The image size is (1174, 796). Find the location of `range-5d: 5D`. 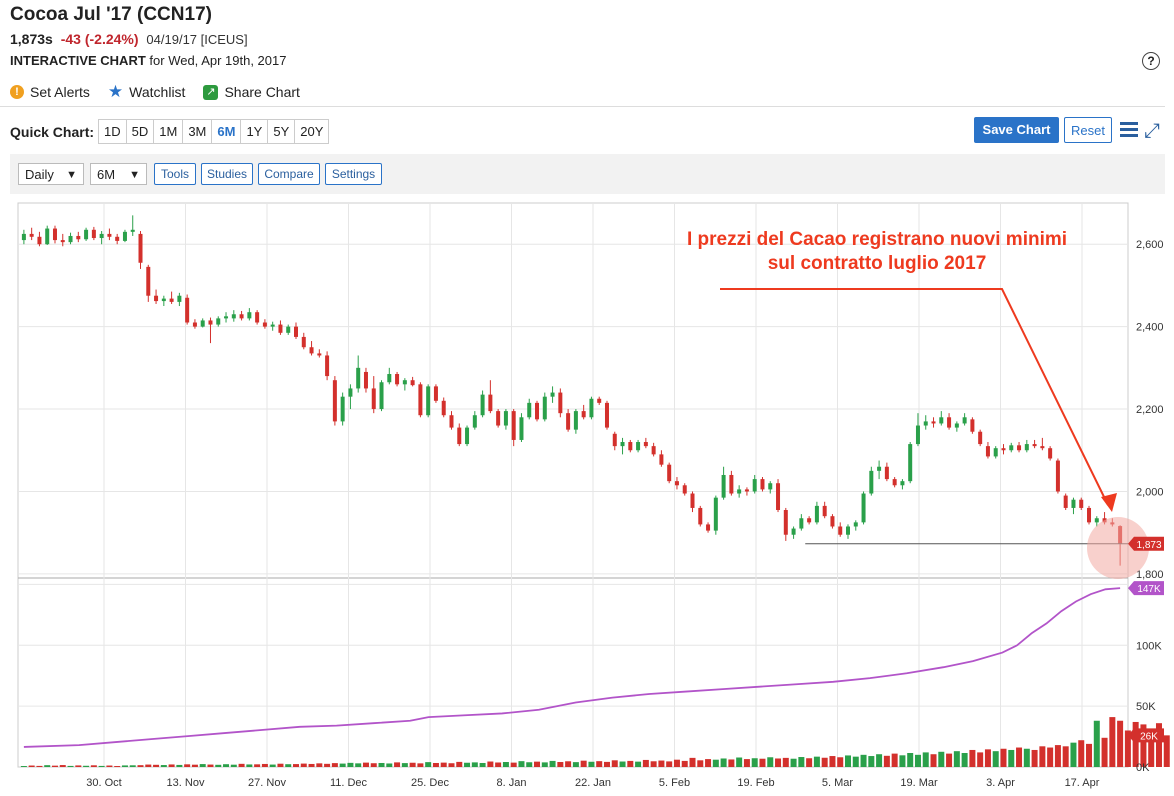

range-5d: 5D is located at coordinates (140, 131).